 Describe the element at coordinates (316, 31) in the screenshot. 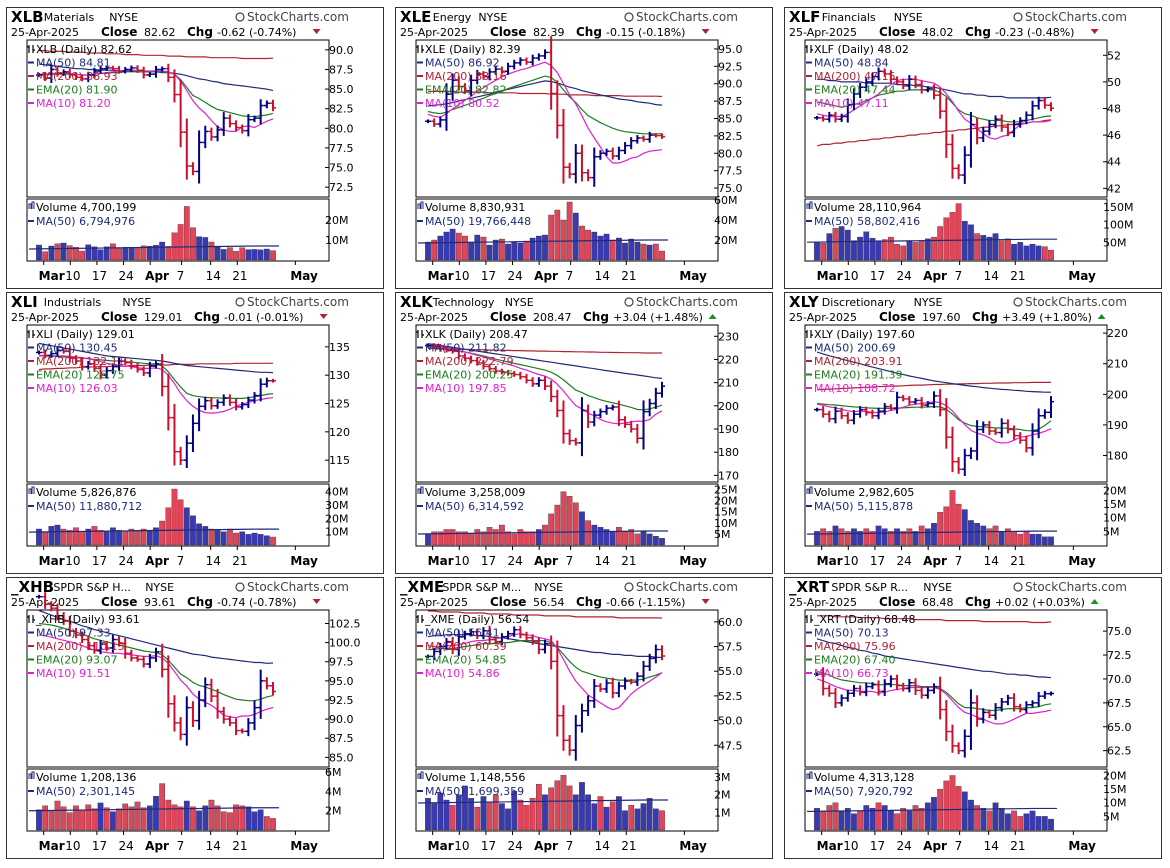

I see `down-triangle-icon` at that location.